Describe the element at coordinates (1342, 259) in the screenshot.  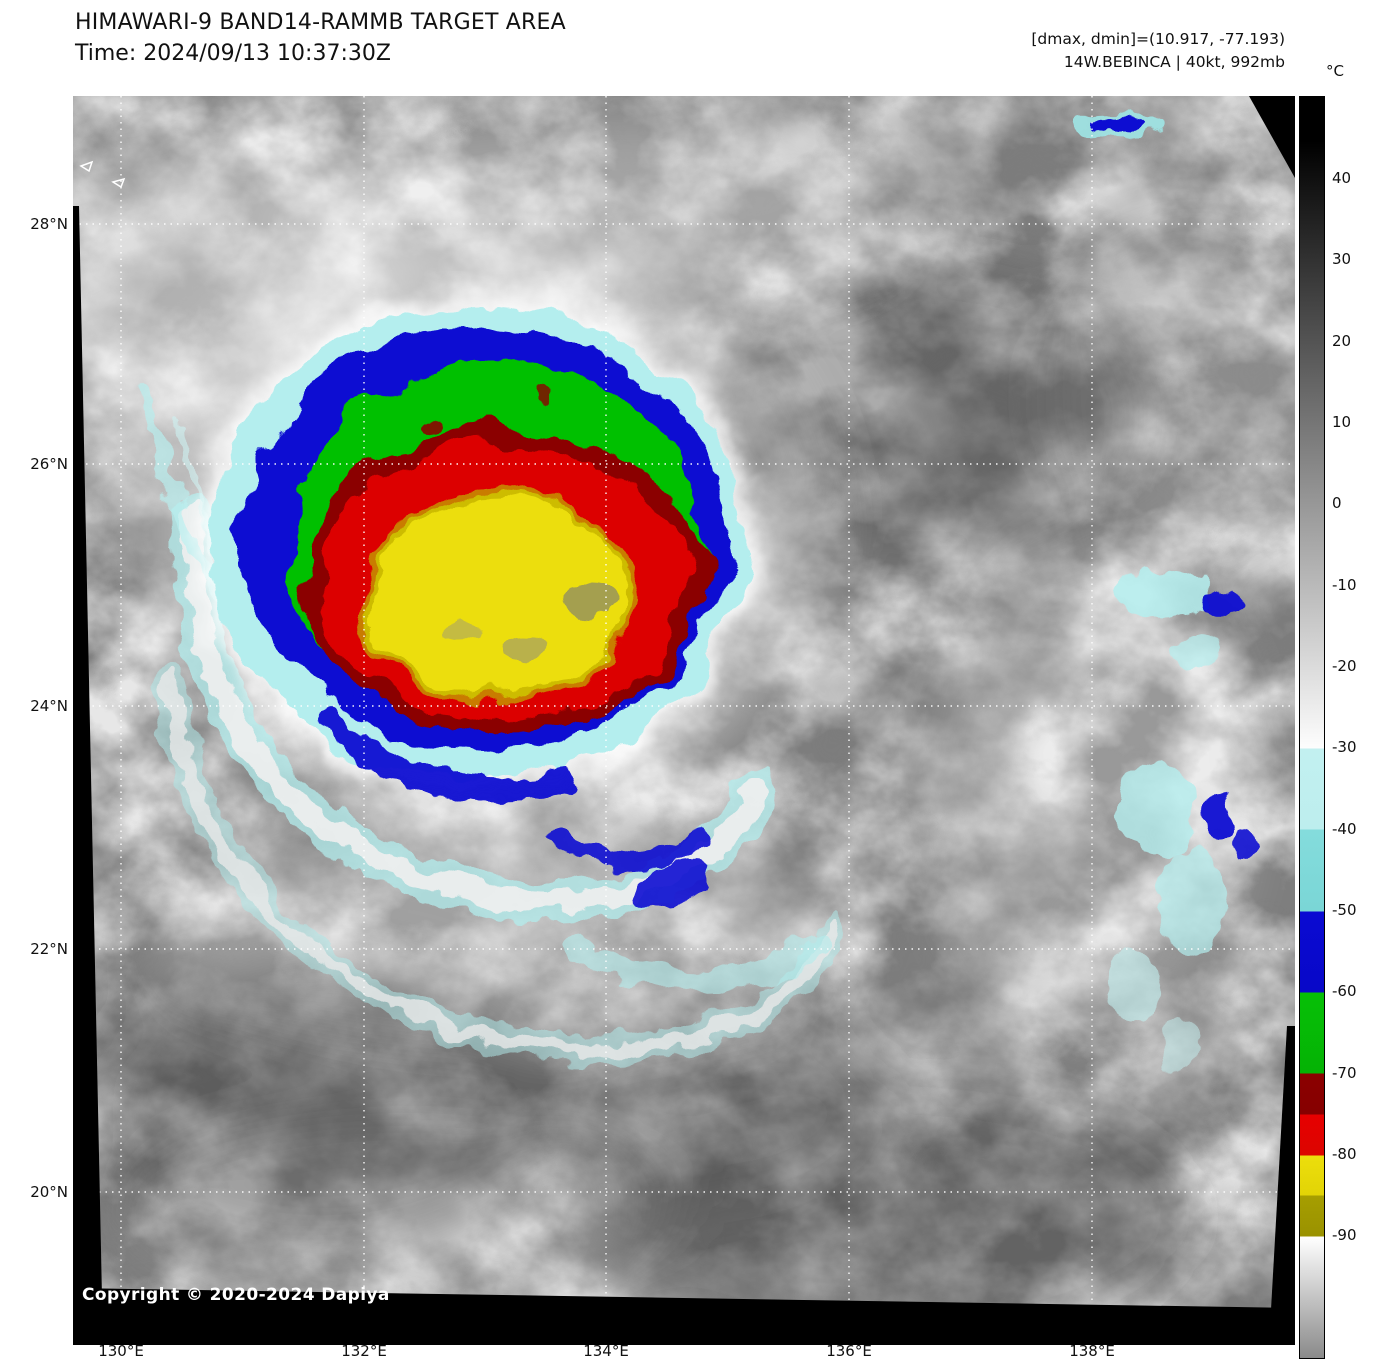
I see `colorbar-tick-label: 30` at that location.